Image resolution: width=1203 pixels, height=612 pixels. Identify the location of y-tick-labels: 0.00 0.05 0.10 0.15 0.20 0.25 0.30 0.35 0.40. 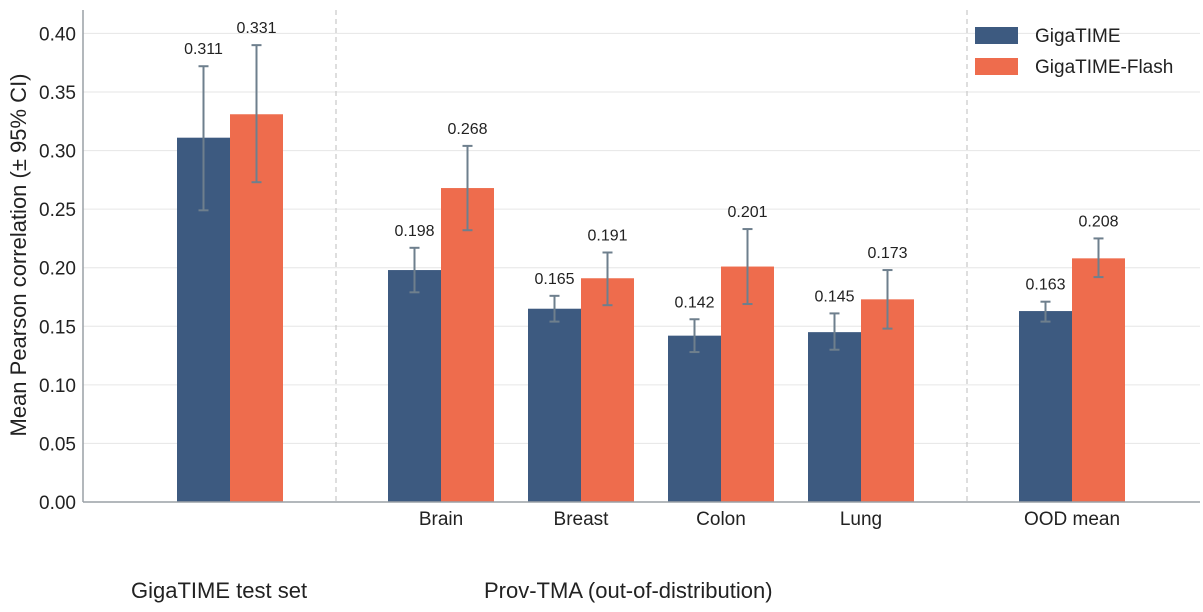
(57, 269).